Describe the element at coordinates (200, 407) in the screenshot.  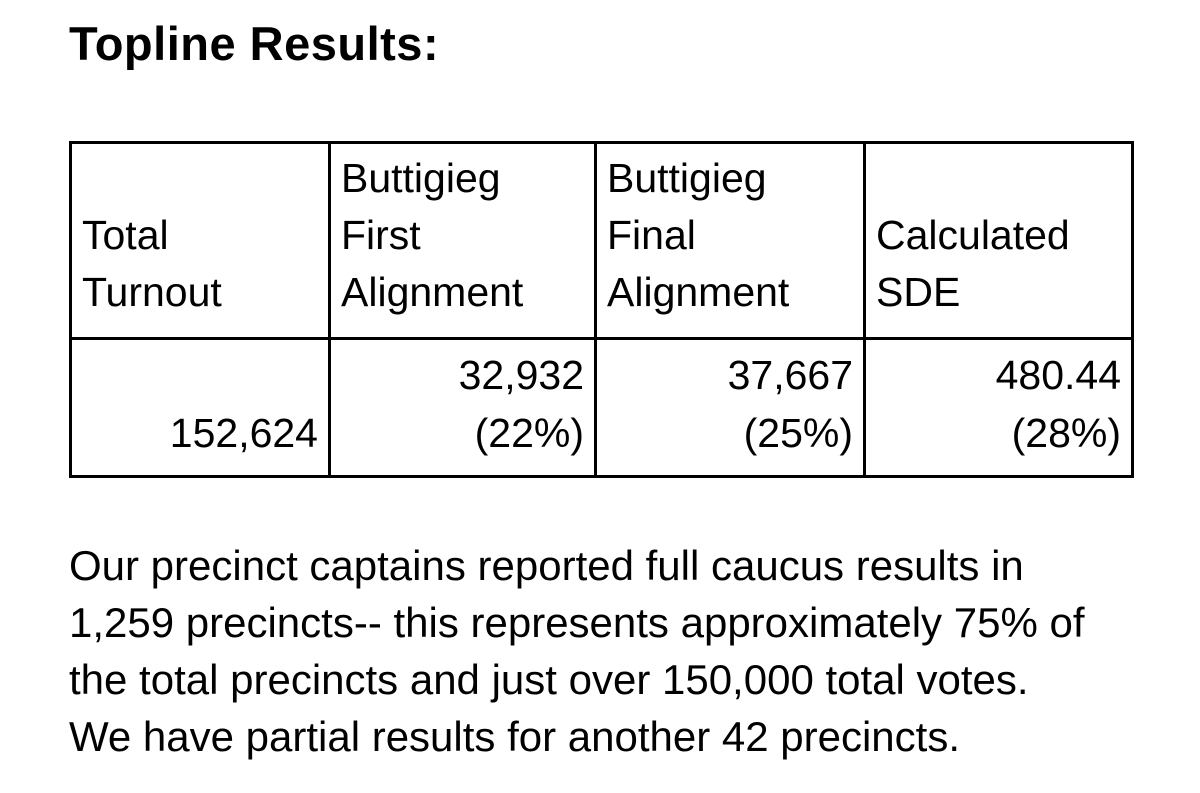
I see `cell-total-turnout: 152,624` at that location.